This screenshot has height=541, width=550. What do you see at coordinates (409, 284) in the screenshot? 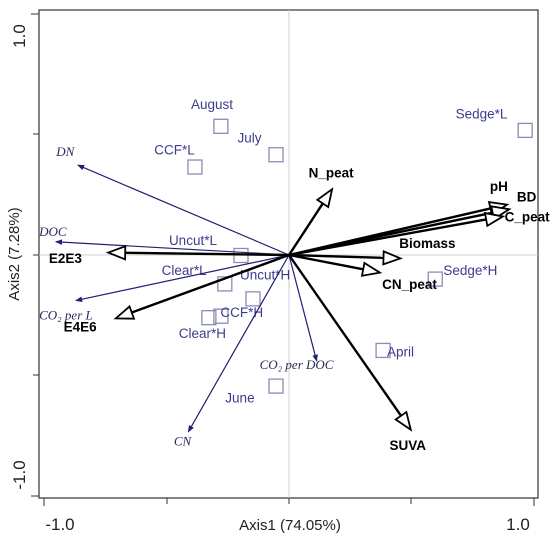
I see `vector-label-cn-peat: CN_peat` at bounding box center [409, 284].